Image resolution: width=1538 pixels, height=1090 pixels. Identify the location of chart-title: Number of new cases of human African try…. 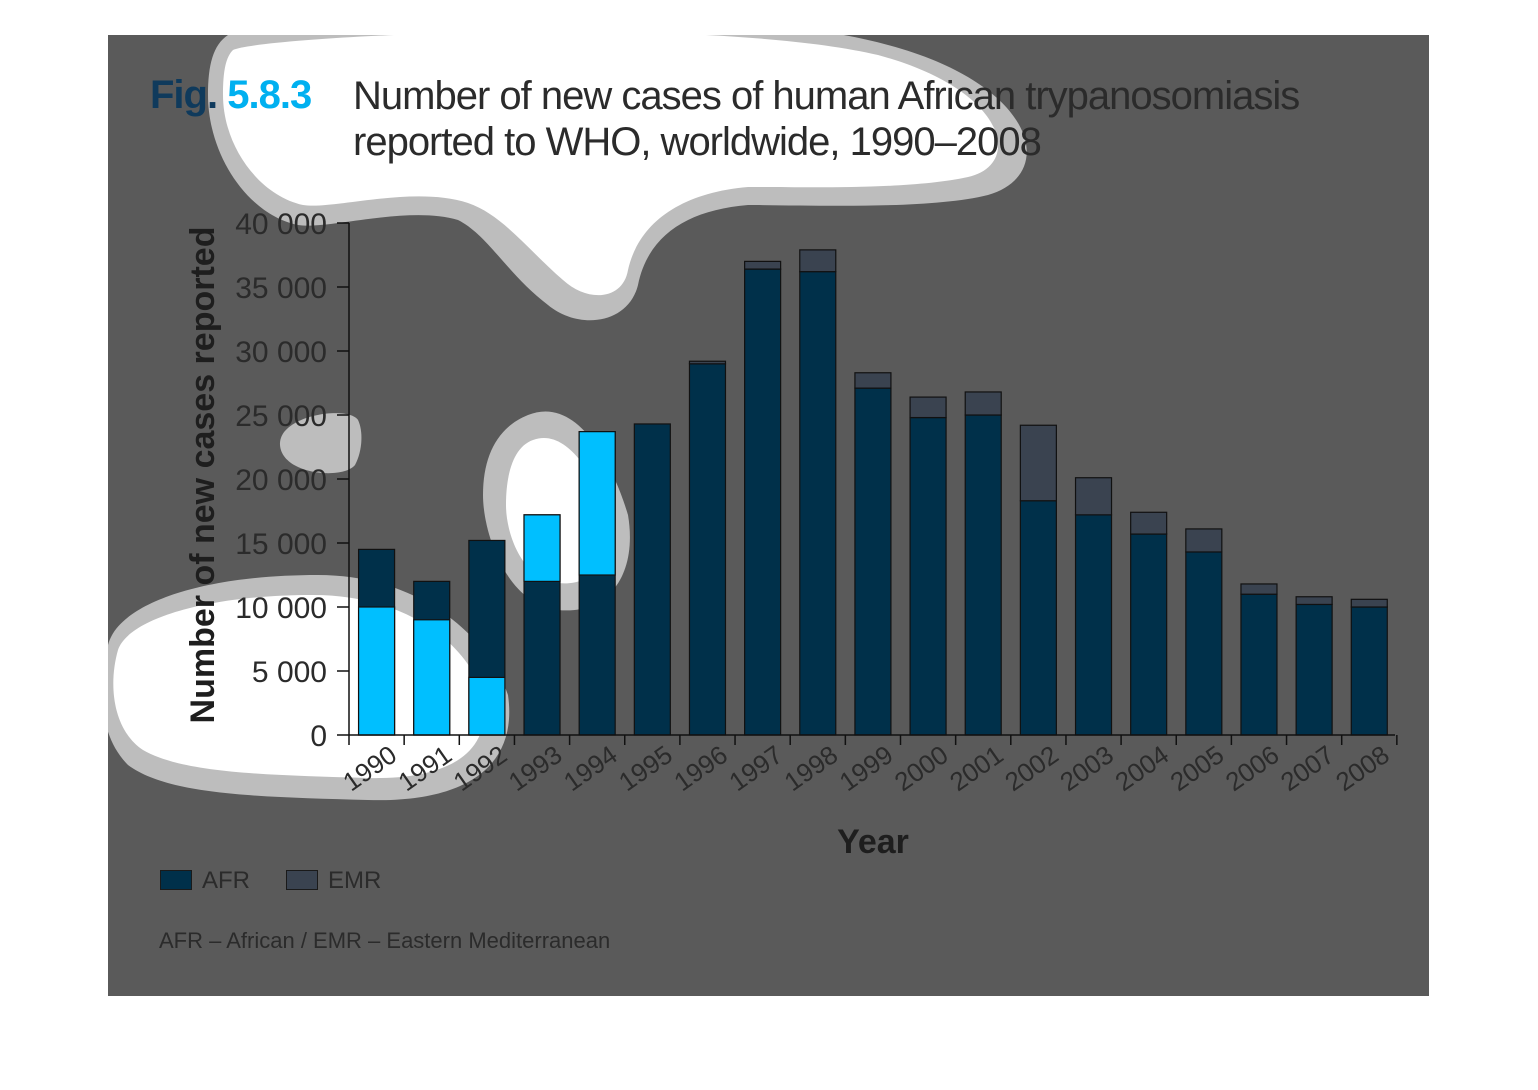
(826, 119).